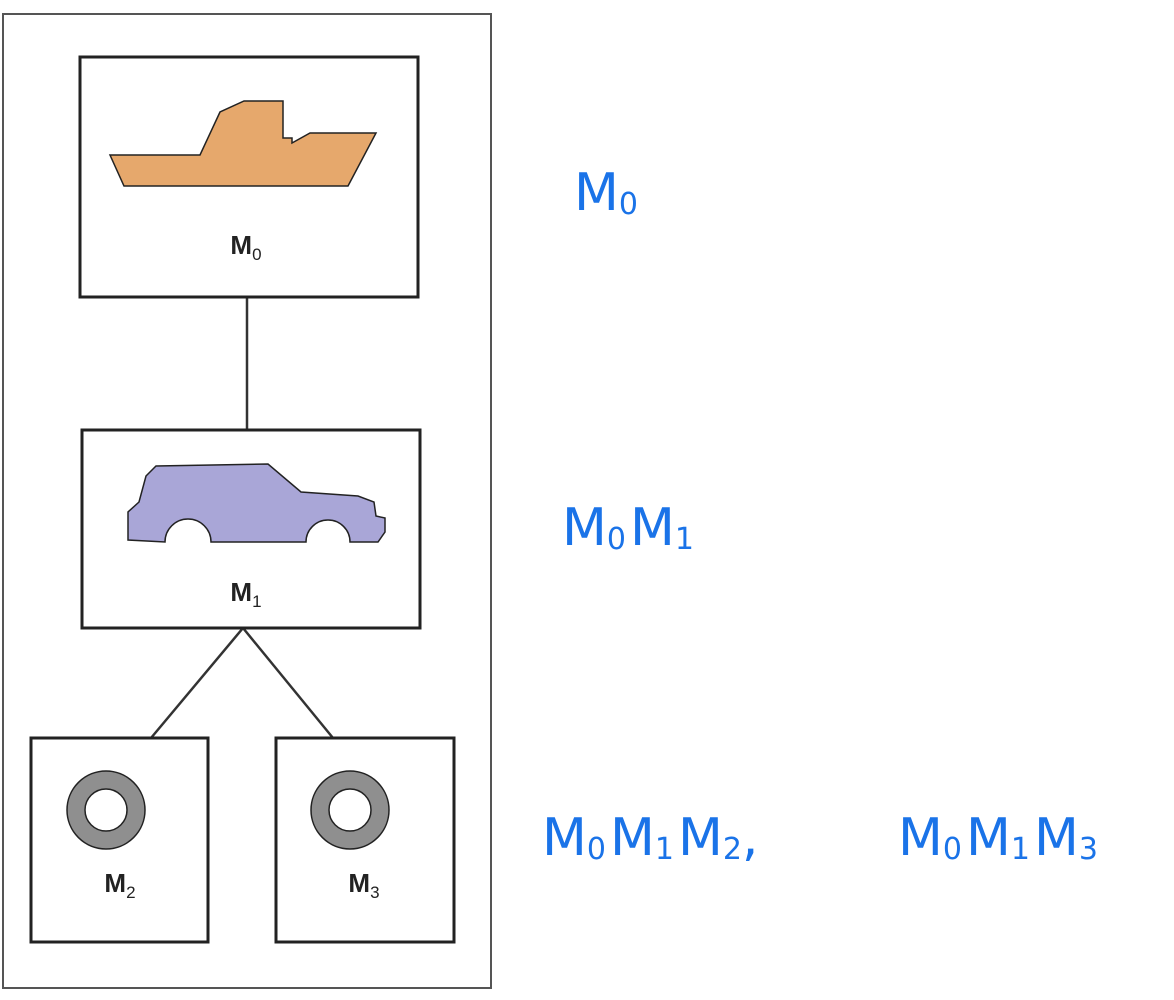  I want to click on node-m1: M1, so click(251, 529).